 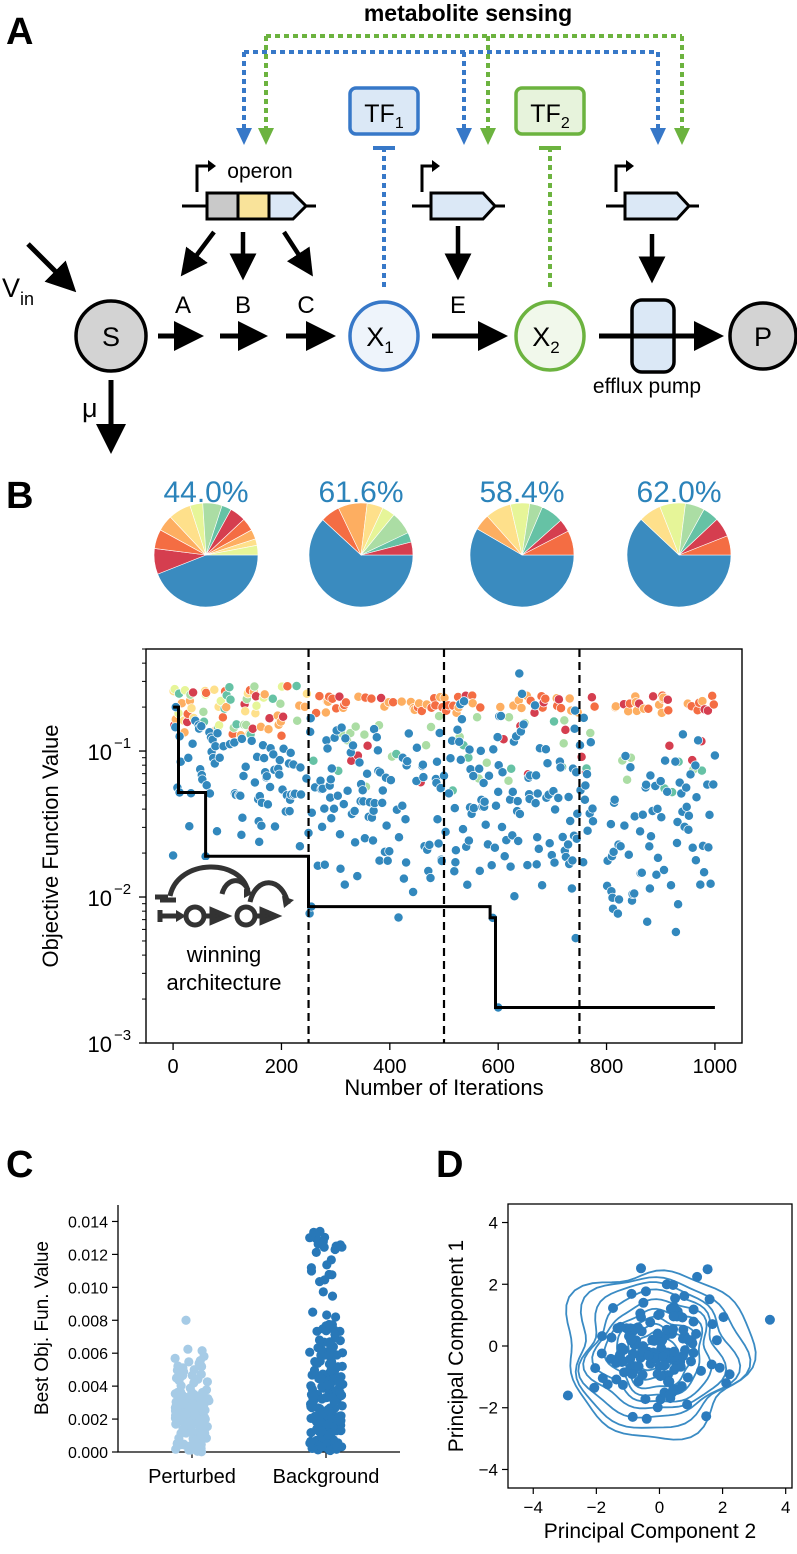 I want to click on arrowhead-blue-operon, so click(x=244, y=136).